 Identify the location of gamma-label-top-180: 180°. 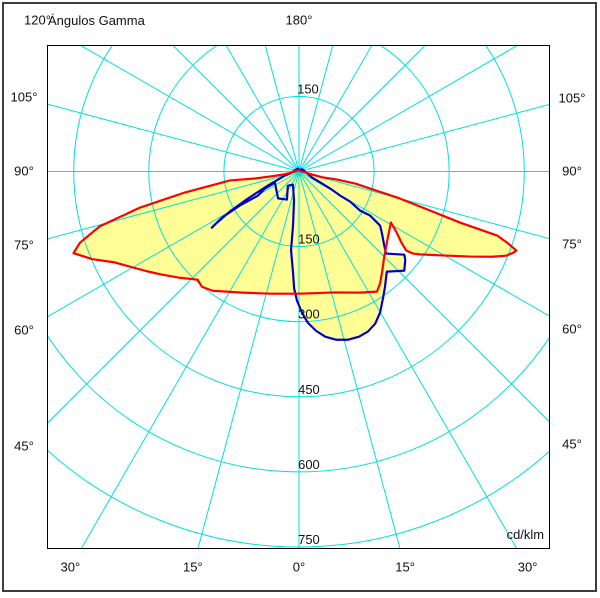
(299, 20).